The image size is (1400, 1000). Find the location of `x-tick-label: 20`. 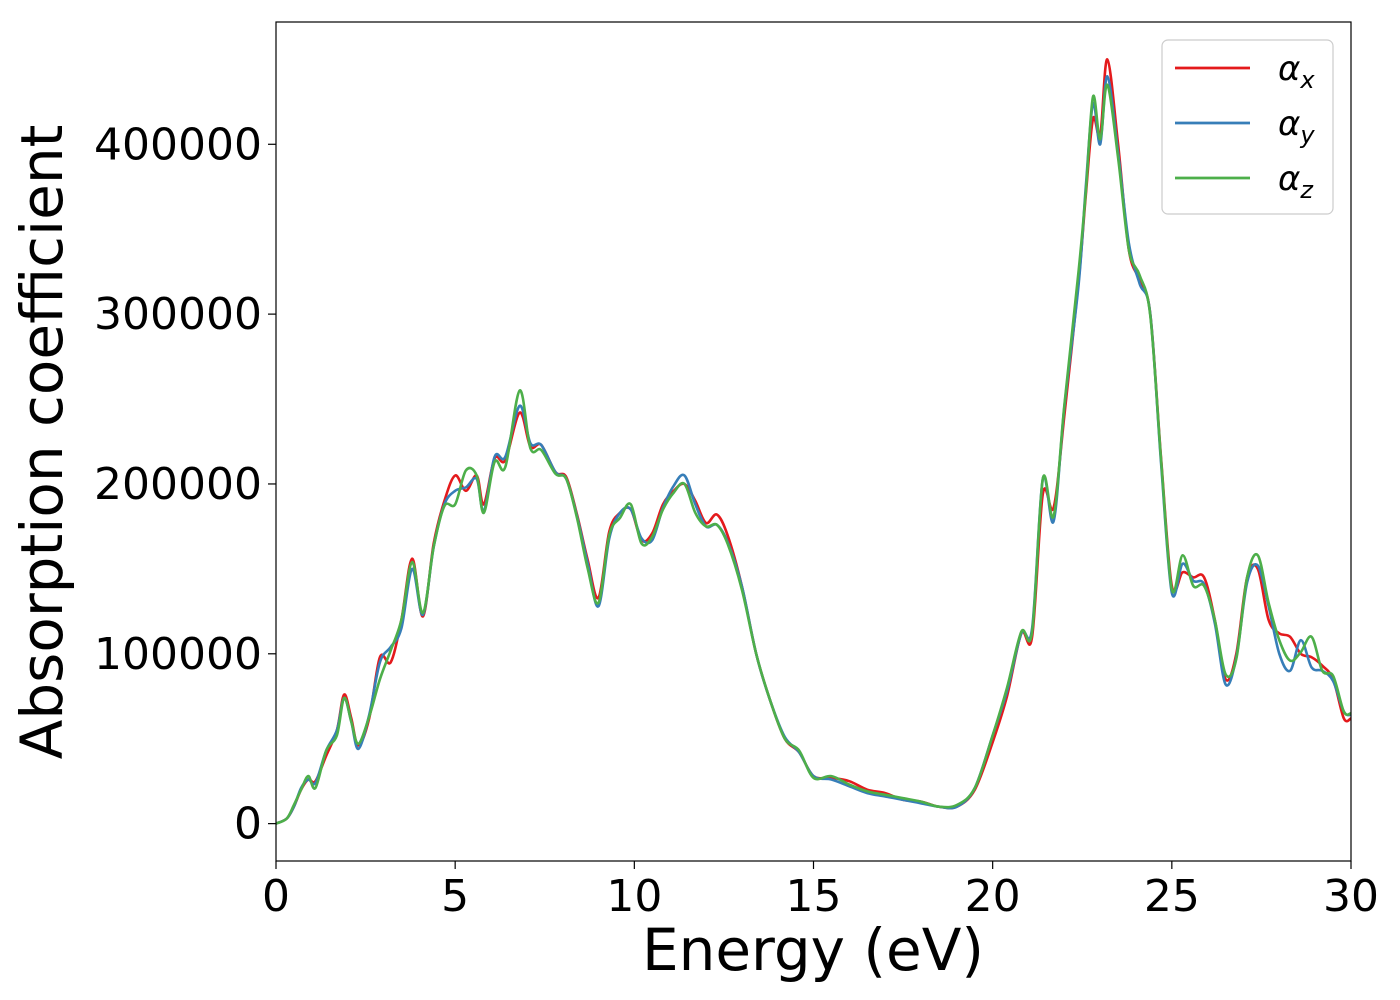

x-tick-label: 20 is located at coordinates (993, 896).